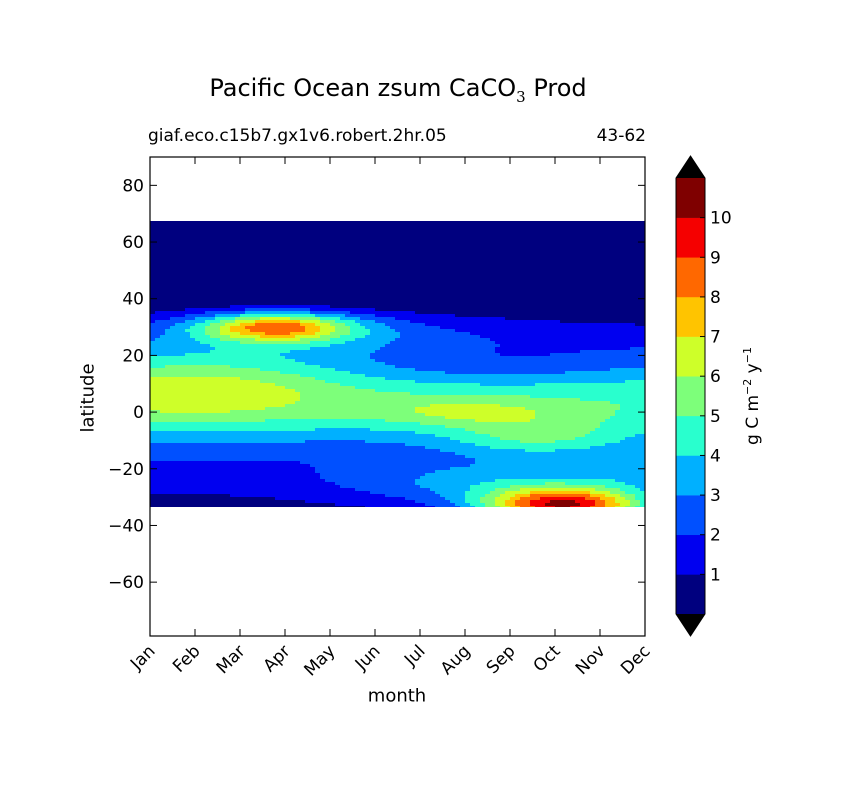 This screenshot has height=788, width=844. I want to click on y-tick-label: −60, so click(126, 583).